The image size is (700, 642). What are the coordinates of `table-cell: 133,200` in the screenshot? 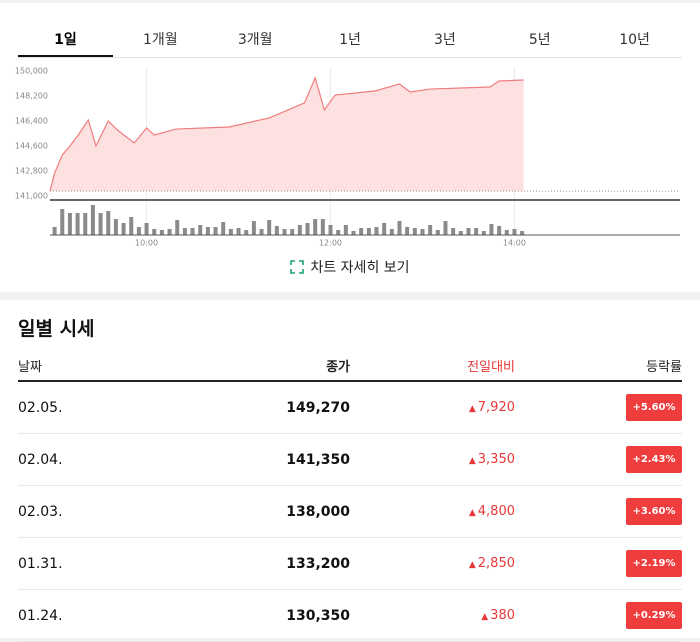 It's located at (244, 563).